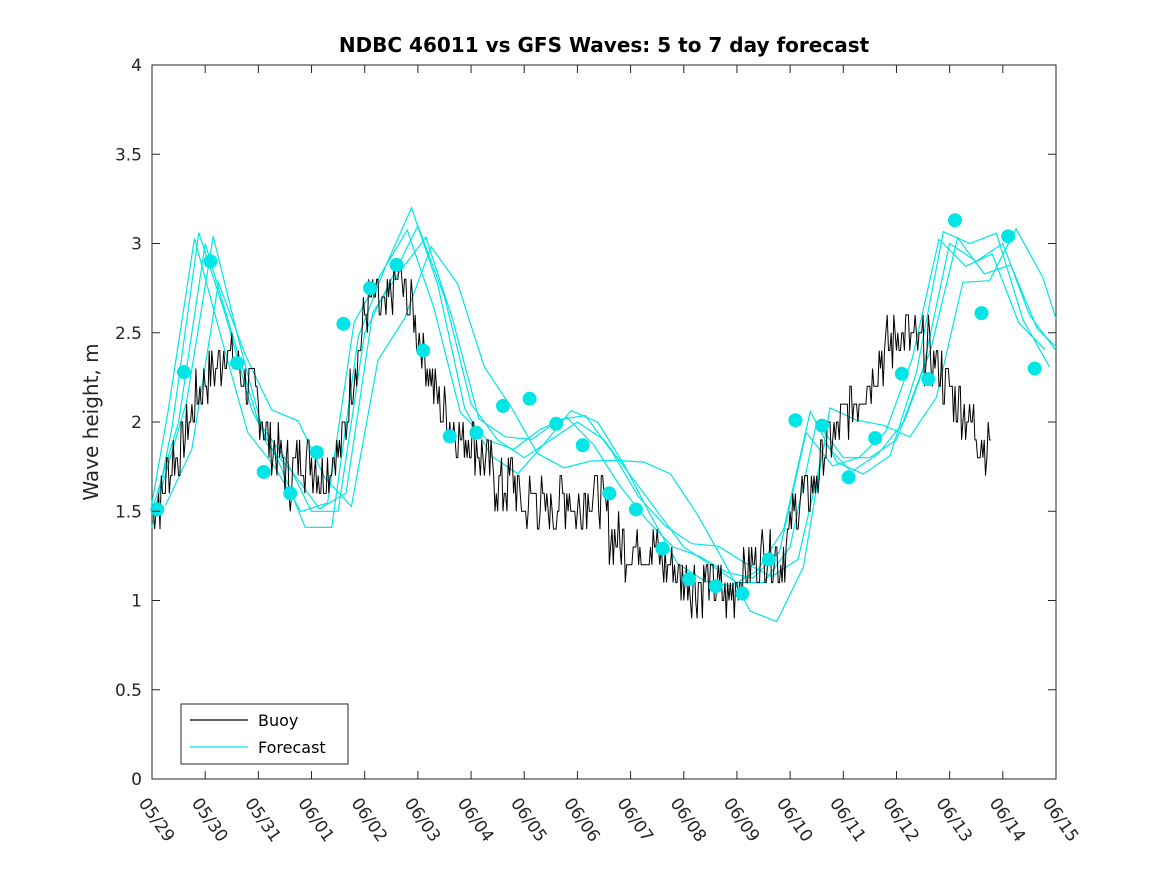 This screenshot has width=1167, height=875. Describe the element at coordinates (136, 66) in the screenshot. I see `y-tick-label: 4` at that location.